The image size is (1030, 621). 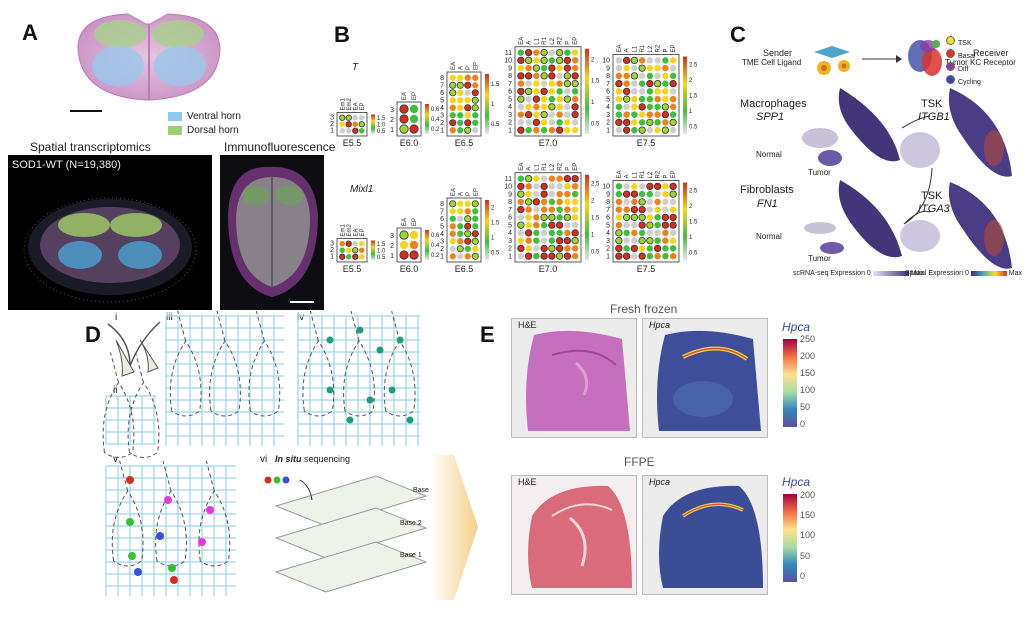 What do you see at coordinates (225, 378) in the screenshot?
I see `cell-outline` at bounding box center [225, 378].